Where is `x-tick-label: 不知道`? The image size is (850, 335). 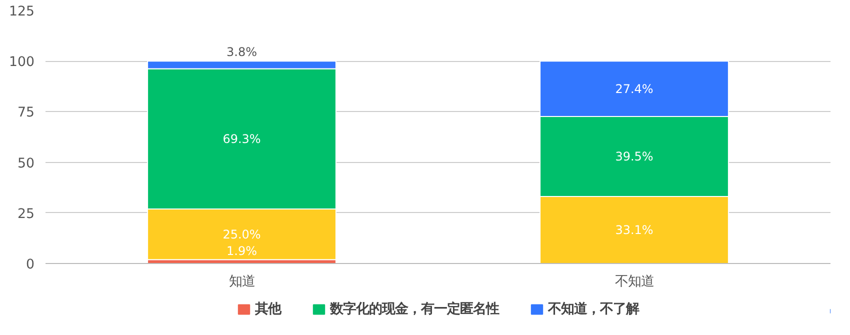 x-tick-label: 不知道 is located at coordinates (634, 282).